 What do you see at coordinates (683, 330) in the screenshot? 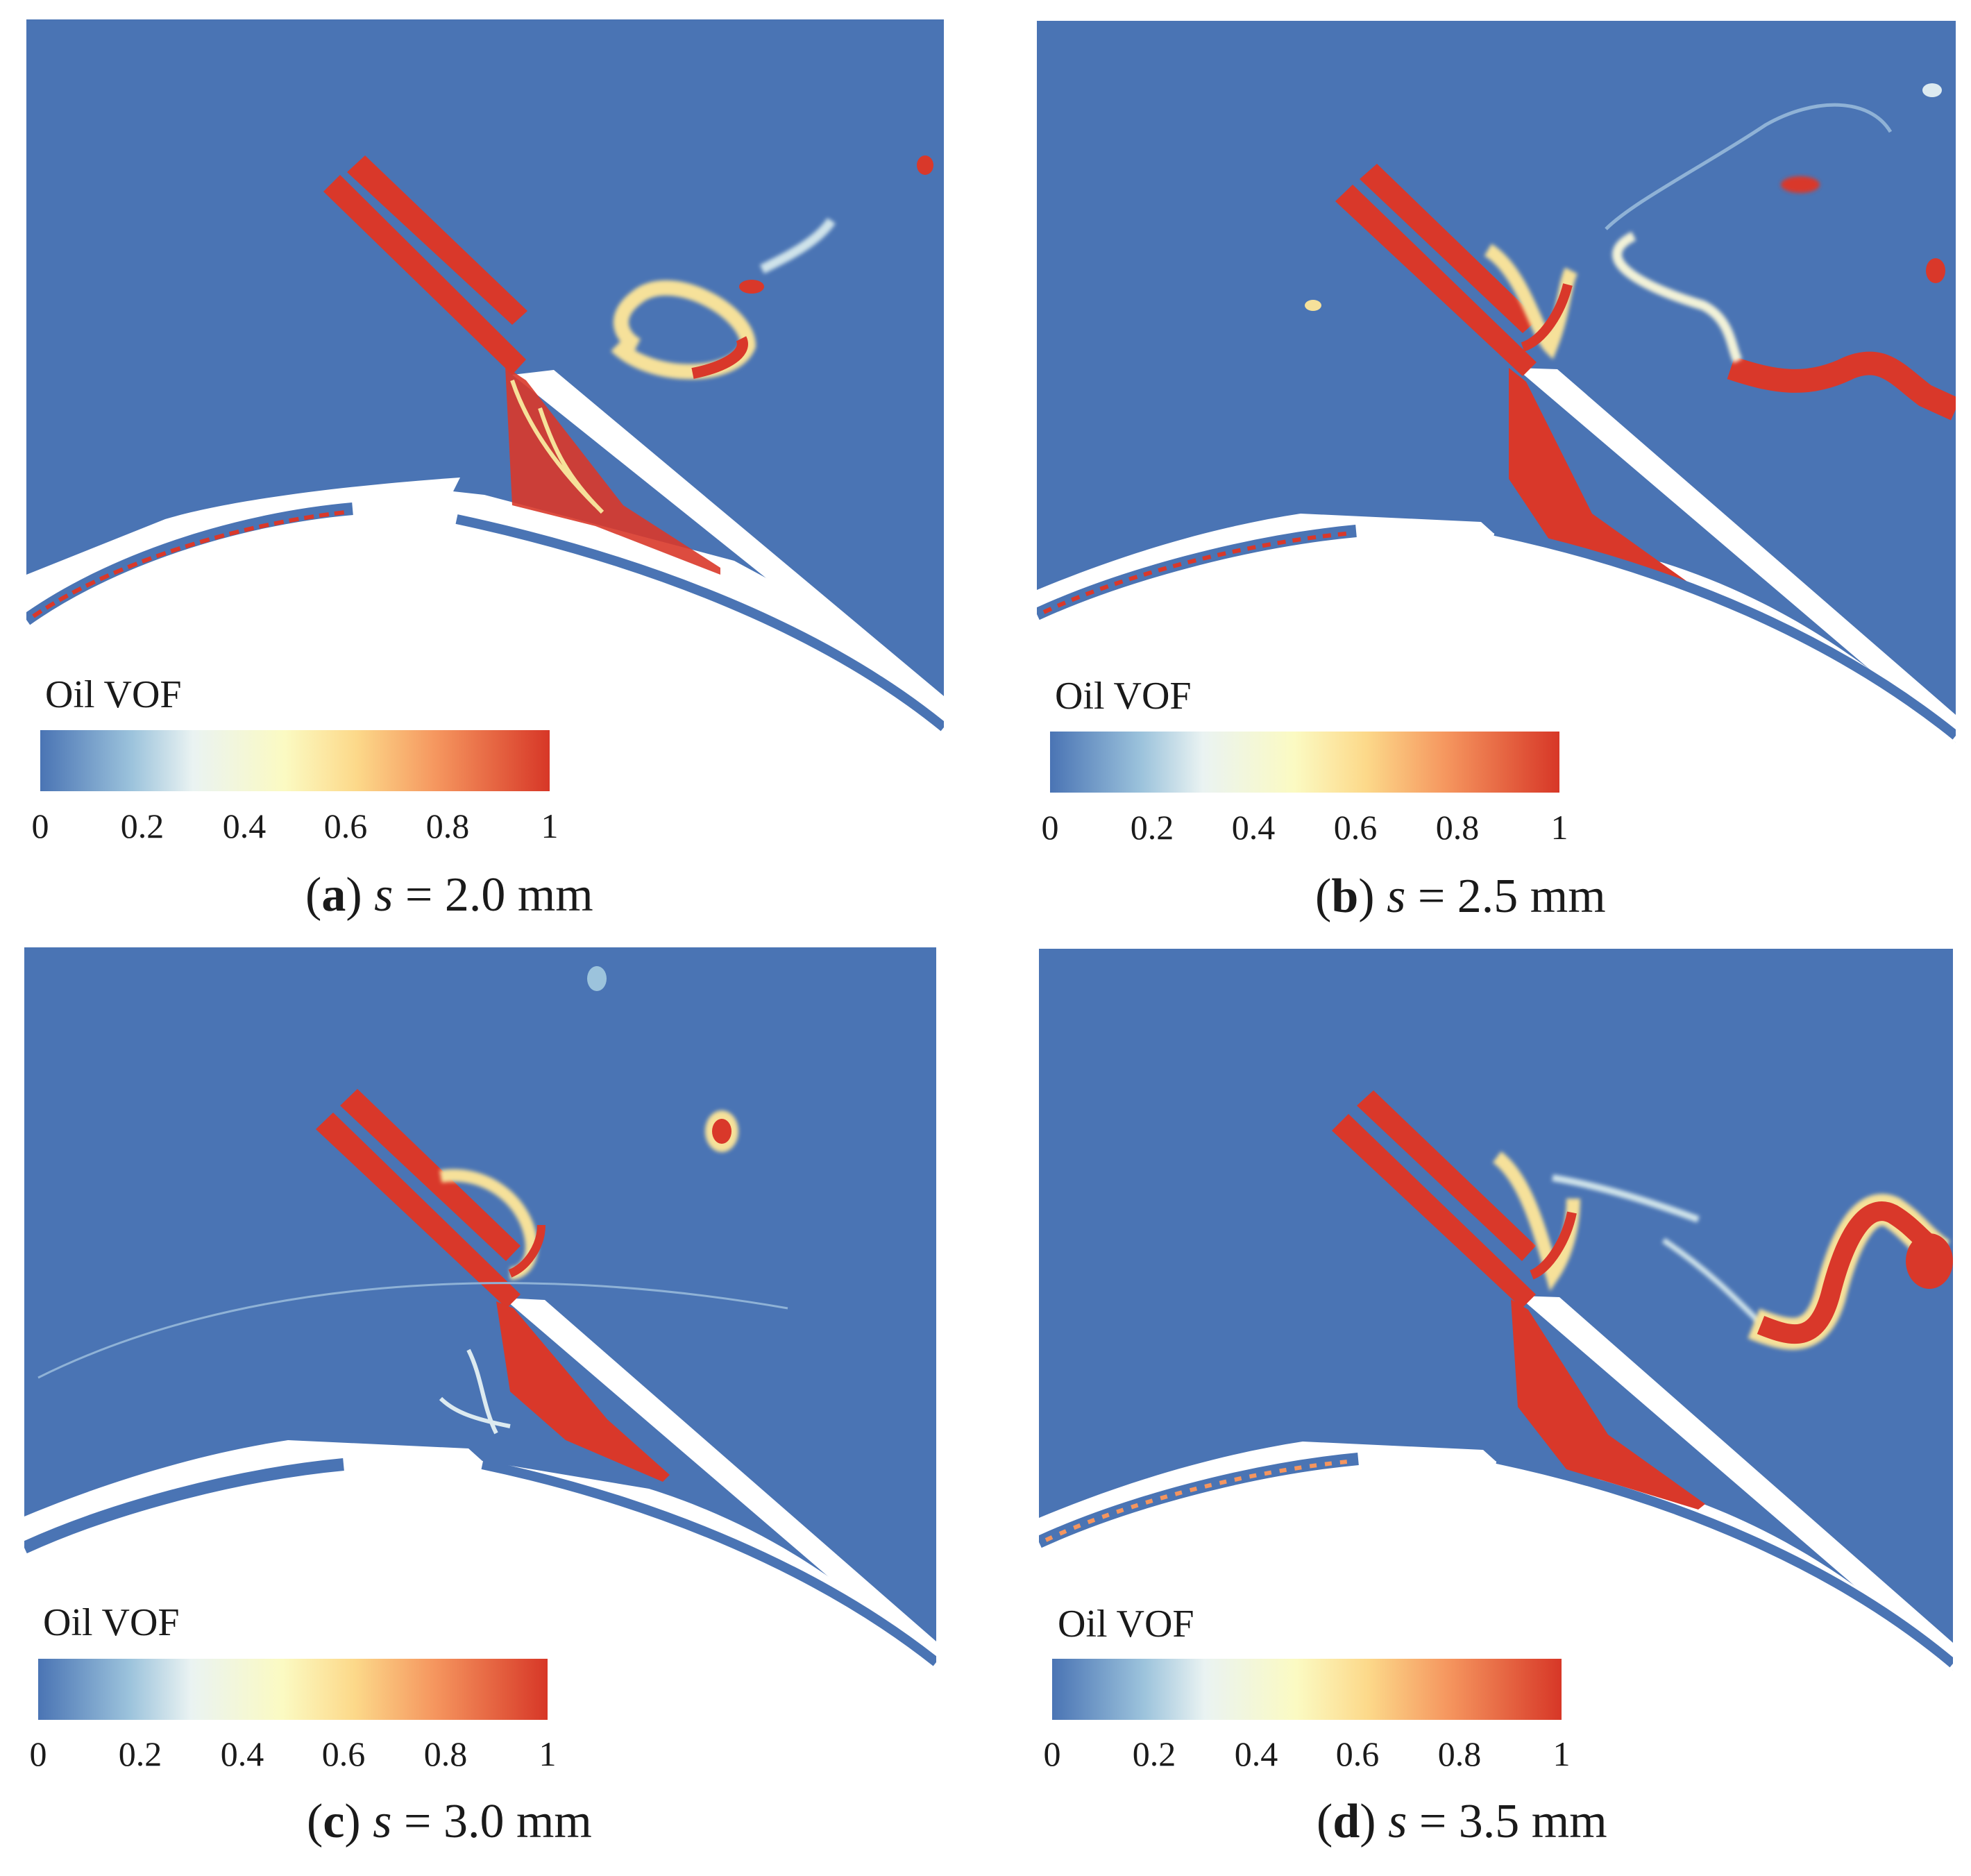
I see `ligament-loop` at bounding box center [683, 330].